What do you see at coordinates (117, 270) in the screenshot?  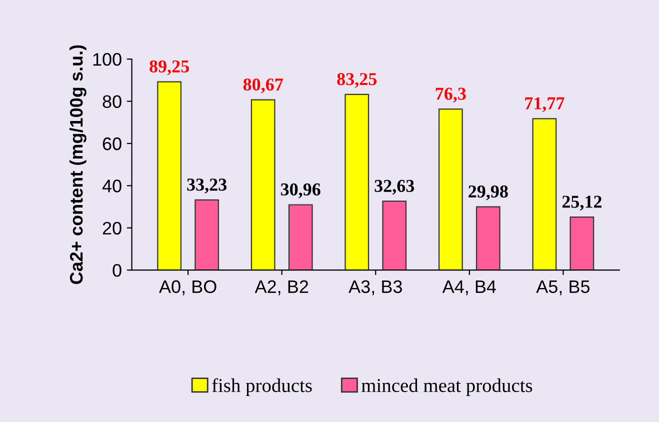 I see `y-tick-label: 0` at bounding box center [117, 270].